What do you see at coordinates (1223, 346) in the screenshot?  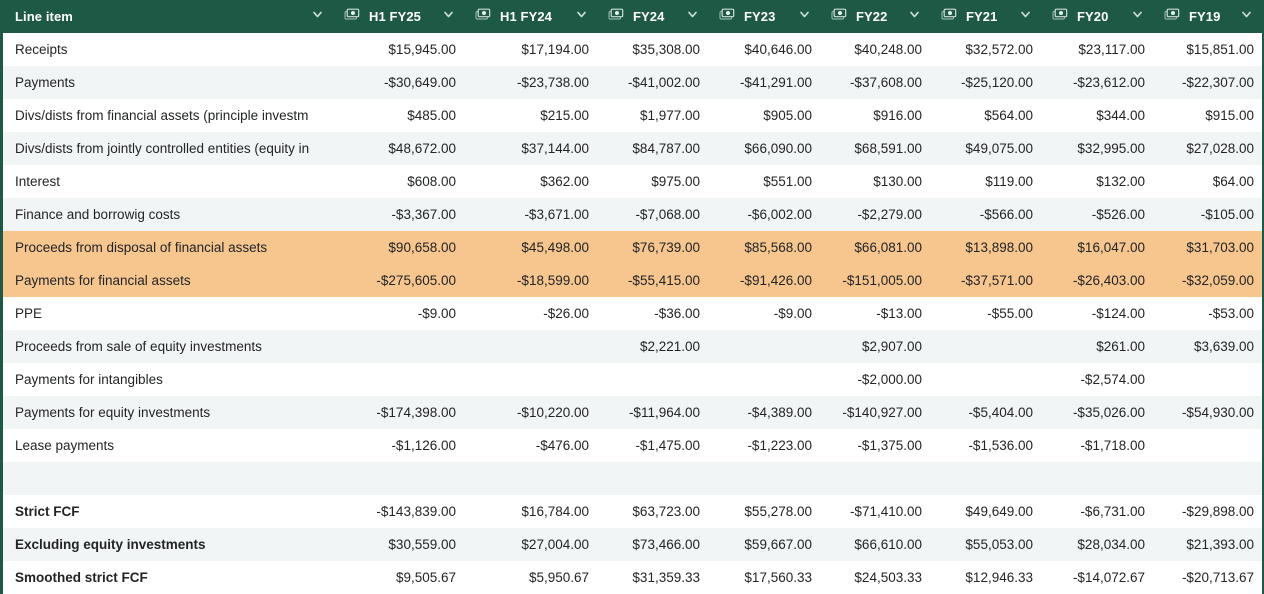 I see `value-cell: $3,639.00` at bounding box center [1223, 346].